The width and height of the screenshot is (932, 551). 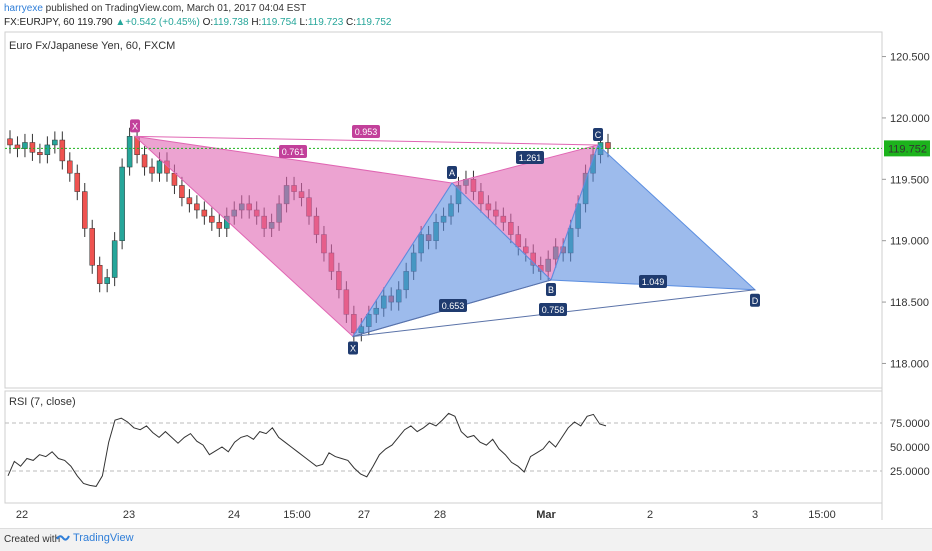 What do you see at coordinates (63, 538) in the screenshot?
I see `tradingview-logo-icon` at bounding box center [63, 538].